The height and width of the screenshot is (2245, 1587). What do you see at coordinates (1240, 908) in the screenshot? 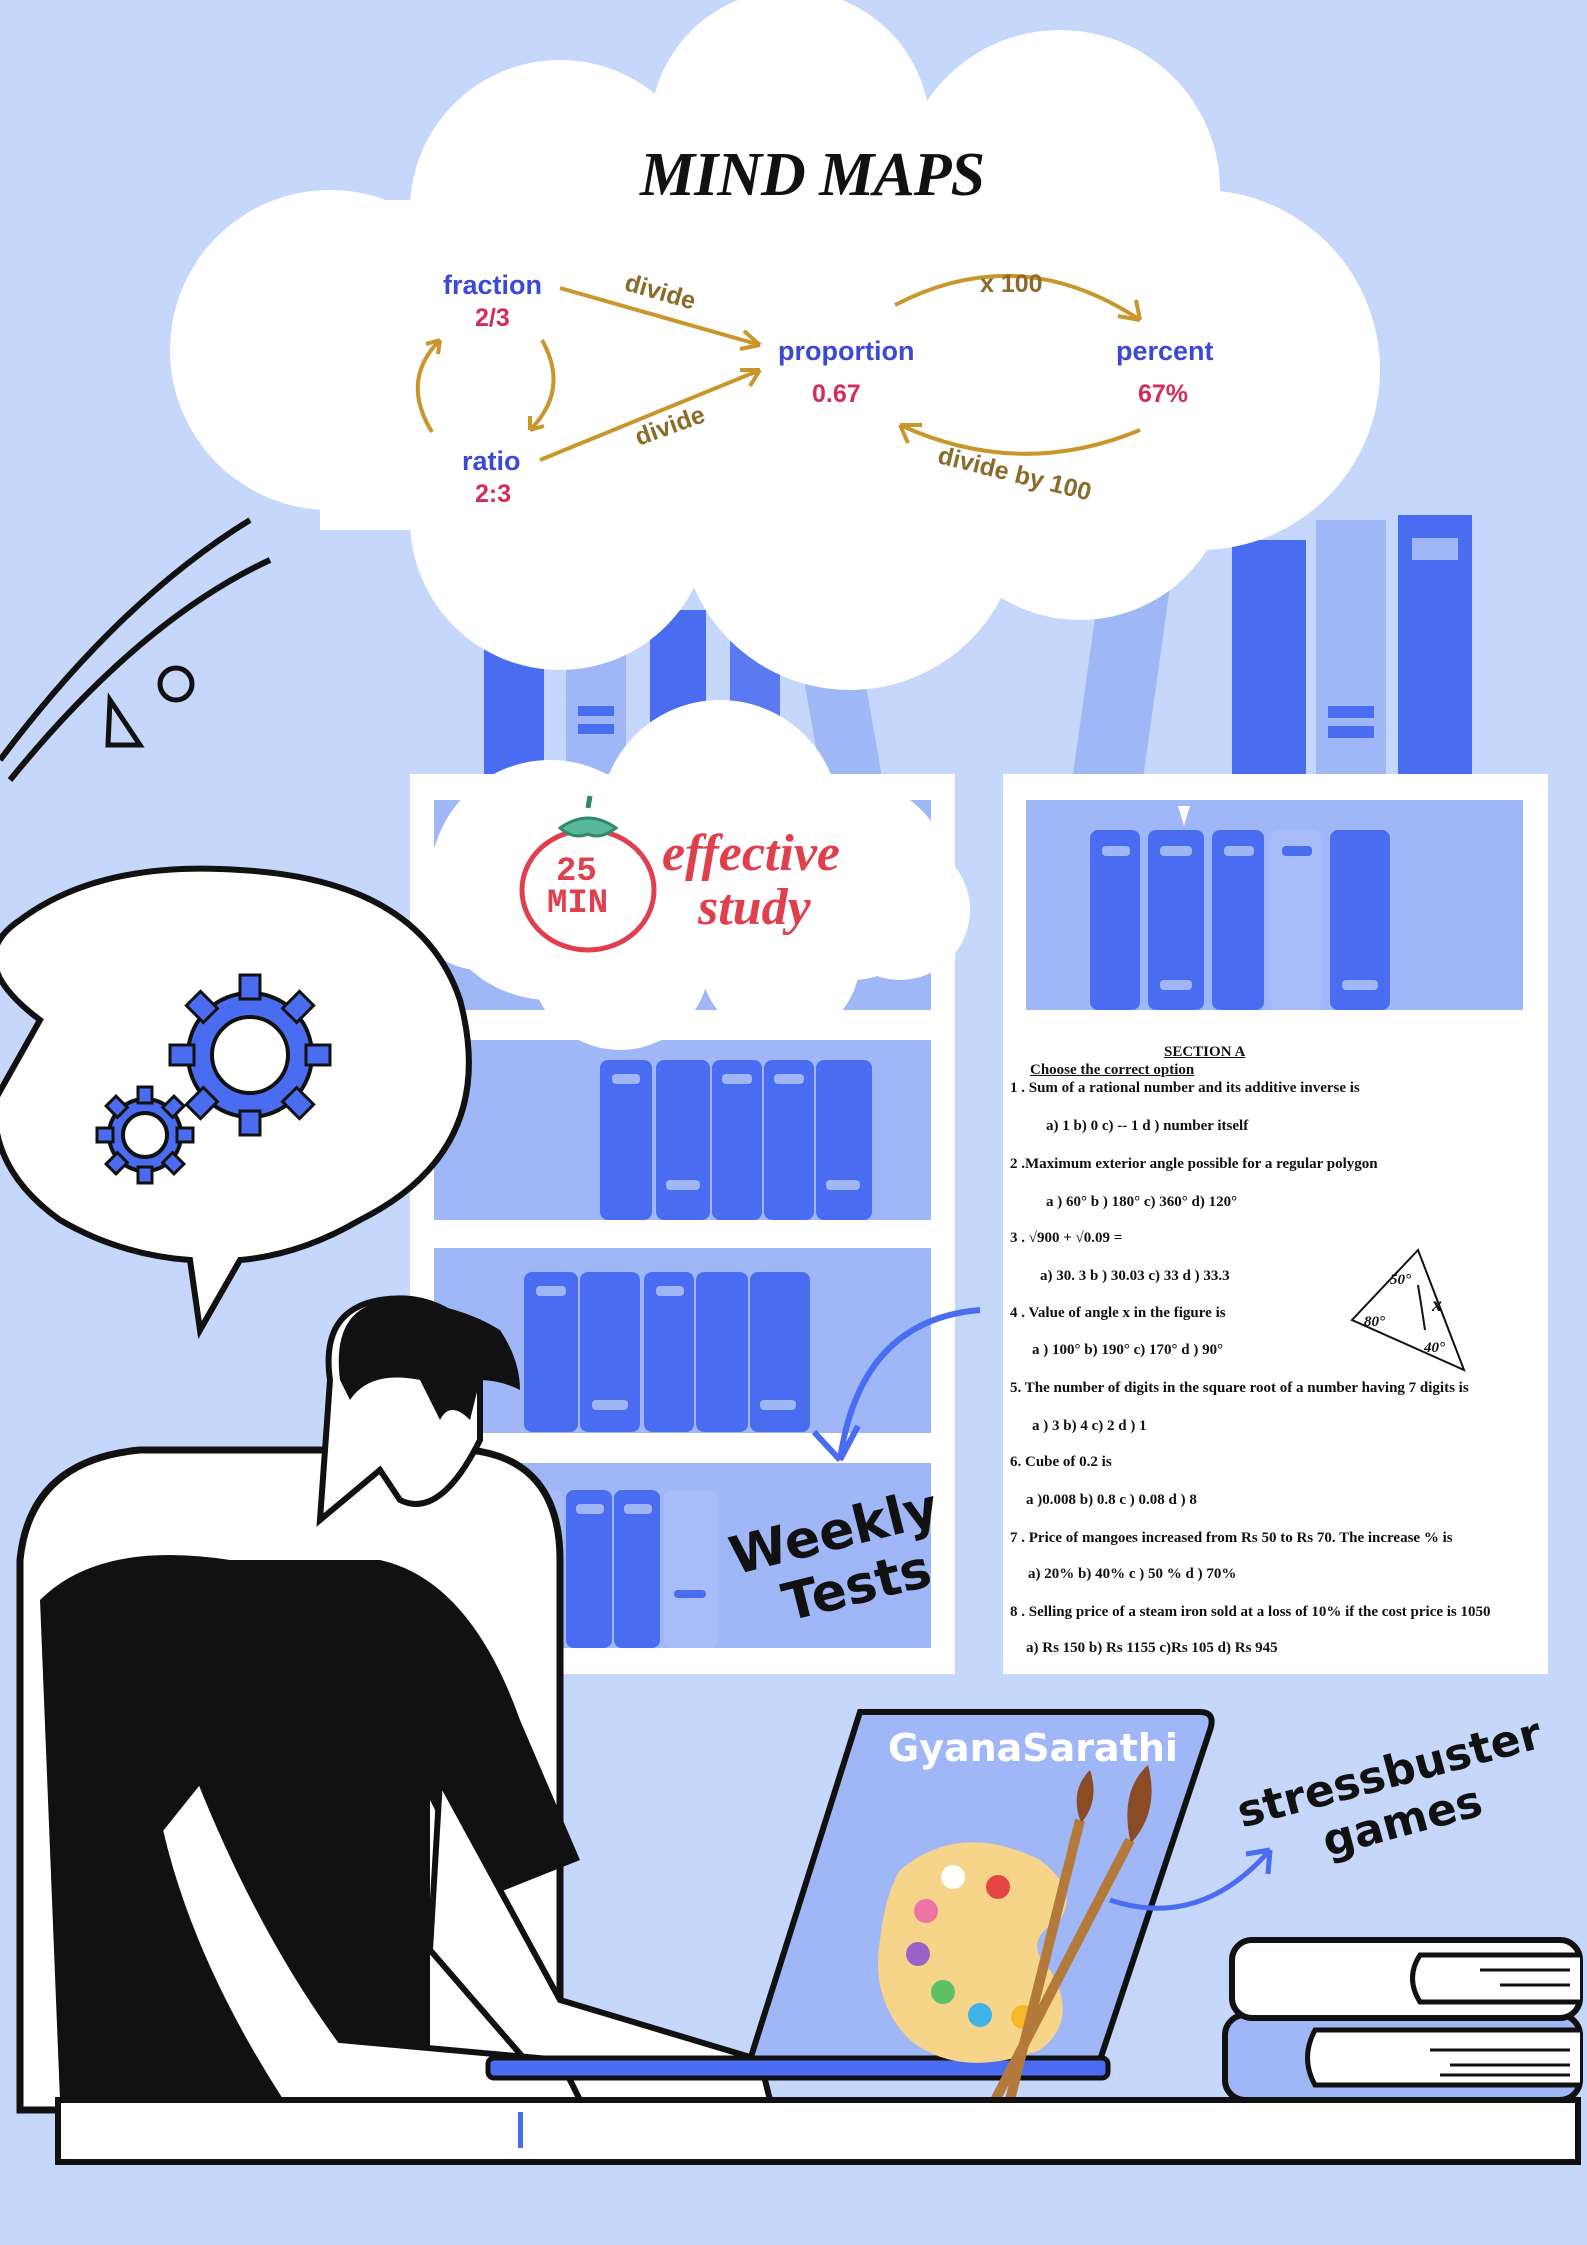
I see `right-top-books` at bounding box center [1240, 908].